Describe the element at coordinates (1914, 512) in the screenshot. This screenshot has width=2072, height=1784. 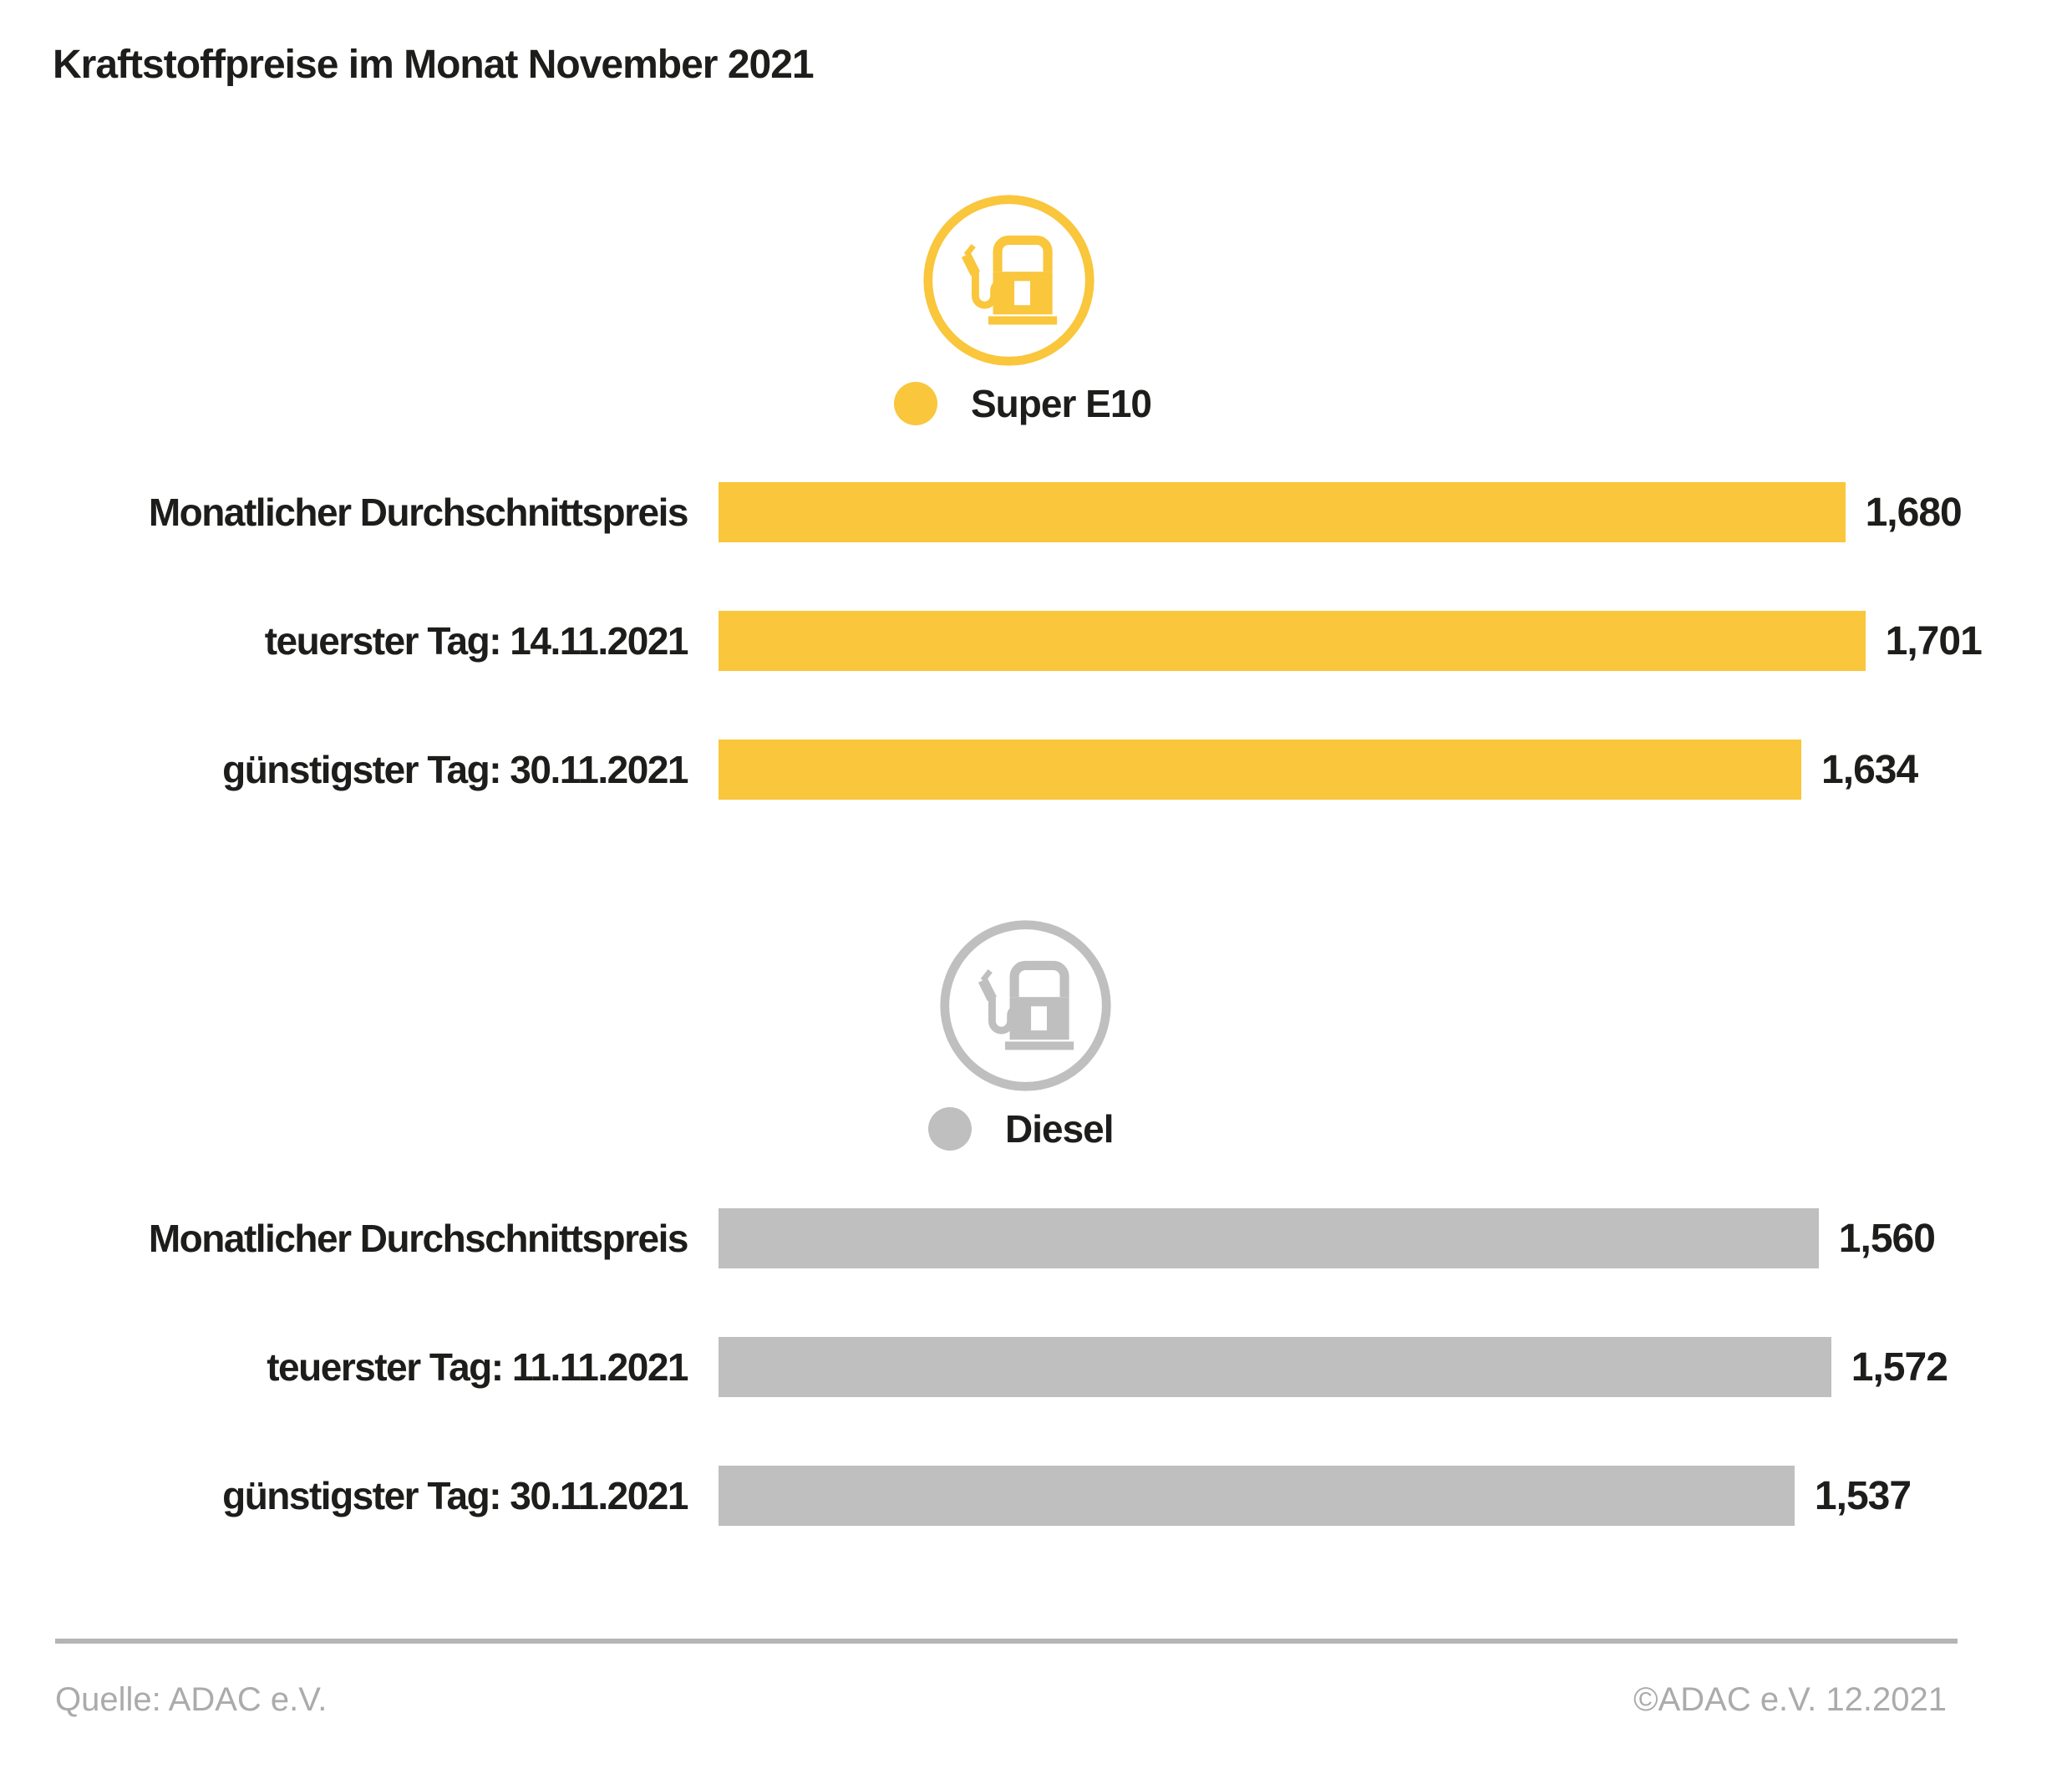
I see `bar-value: 1,680` at that location.